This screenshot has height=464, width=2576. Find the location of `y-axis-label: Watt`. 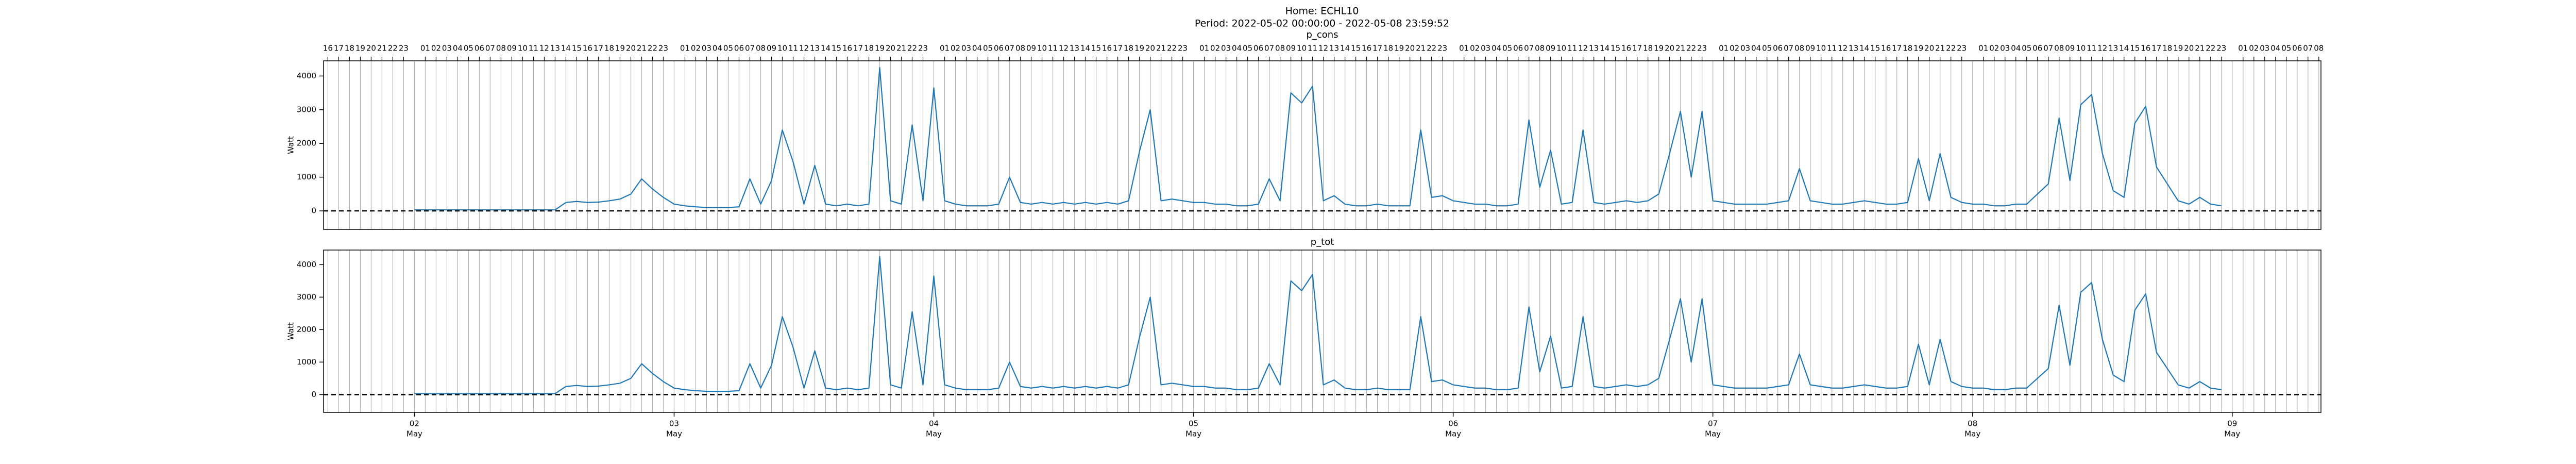

y-axis-label: Watt is located at coordinates (291, 145).